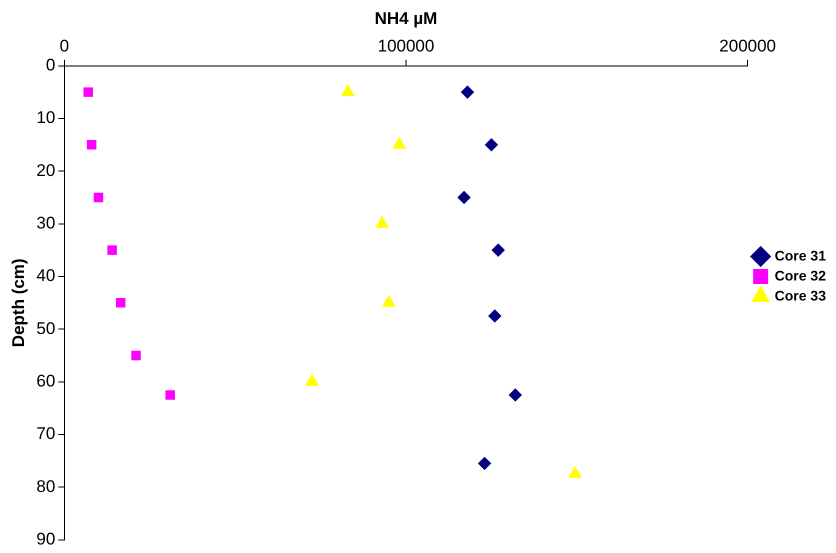  What do you see at coordinates (18, 303) in the screenshot?
I see `y-axis-title: Depth (cm)` at bounding box center [18, 303].